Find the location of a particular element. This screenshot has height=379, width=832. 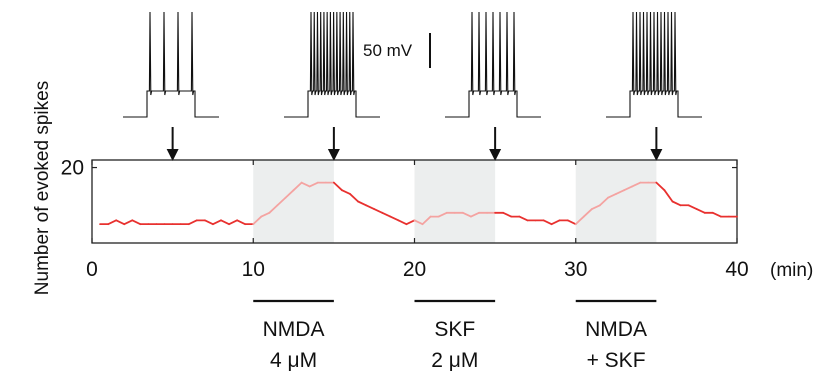

x-tick-label: 0 is located at coordinates (92, 269).